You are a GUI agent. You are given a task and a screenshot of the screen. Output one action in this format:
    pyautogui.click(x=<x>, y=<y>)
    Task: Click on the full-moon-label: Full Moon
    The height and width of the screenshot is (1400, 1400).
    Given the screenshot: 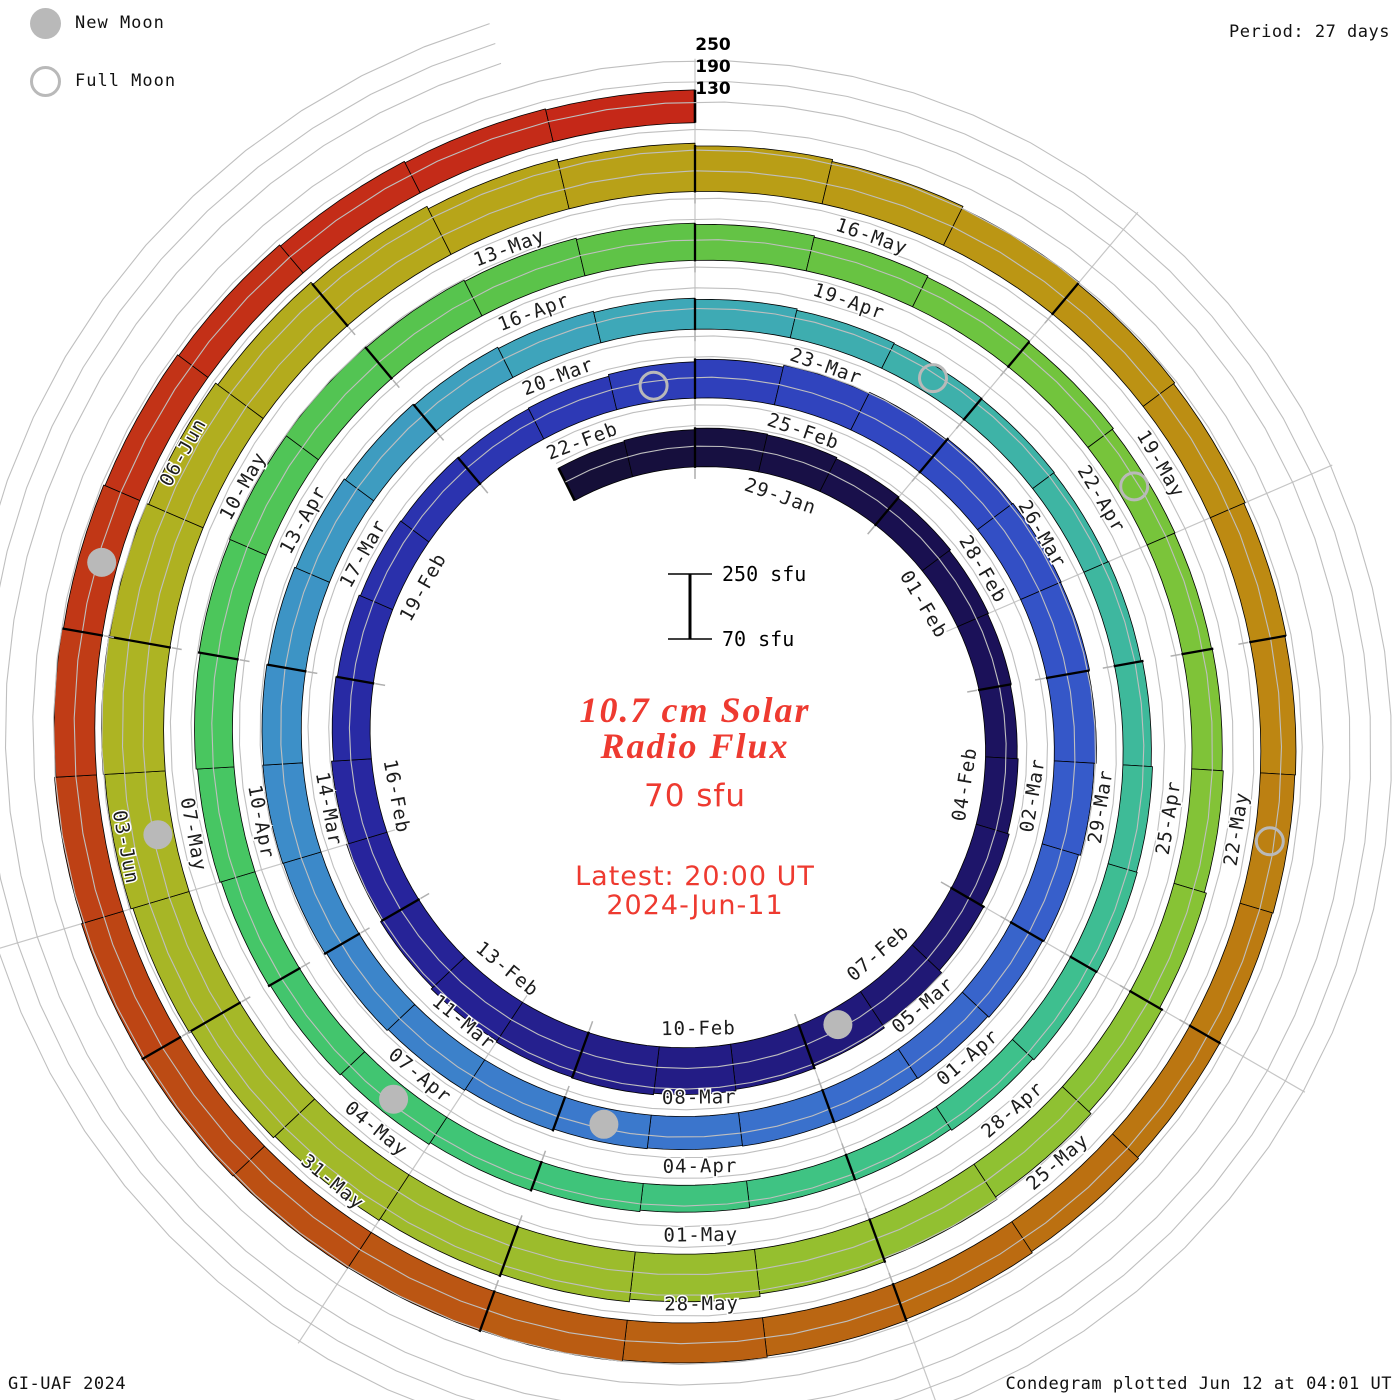 What is the action you would take?
    pyautogui.click(x=126, y=81)
    